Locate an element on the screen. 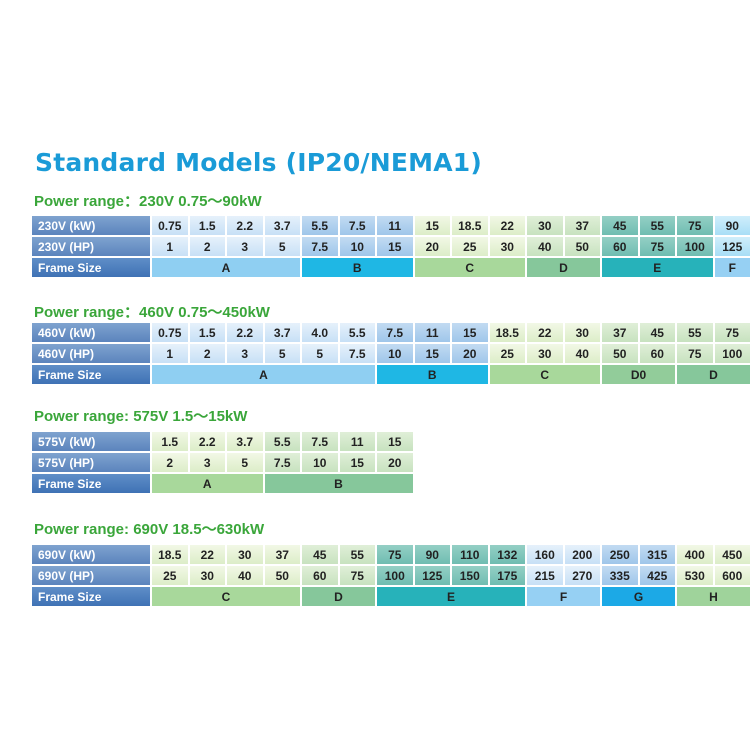 The image size is (750, 750). table-cell: 215 is located at coordinates (545, 575).